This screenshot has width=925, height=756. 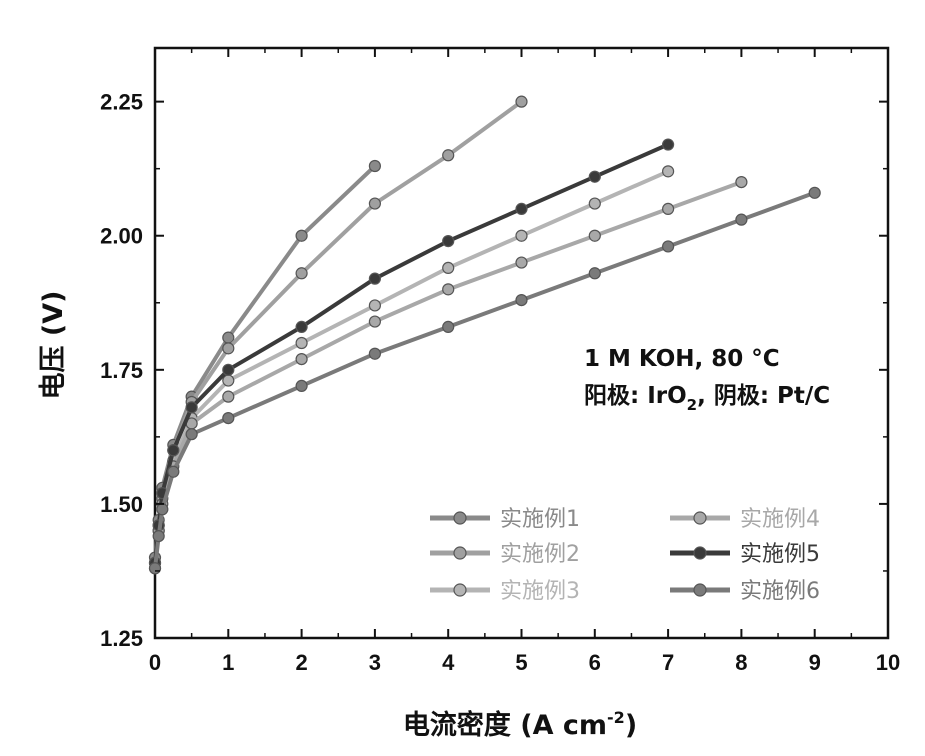 I want to click on x-tick-label: 5, so click(x=521, y=662).